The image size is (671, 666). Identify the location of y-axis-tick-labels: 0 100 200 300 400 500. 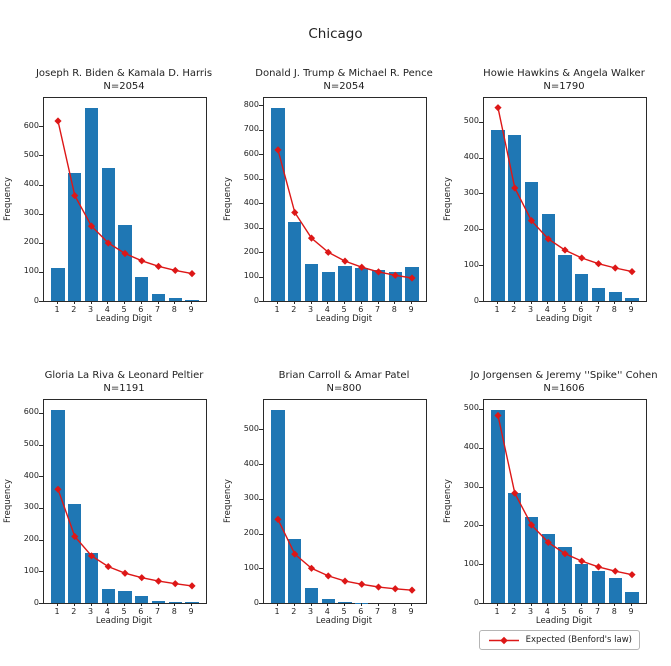
(459, 502).